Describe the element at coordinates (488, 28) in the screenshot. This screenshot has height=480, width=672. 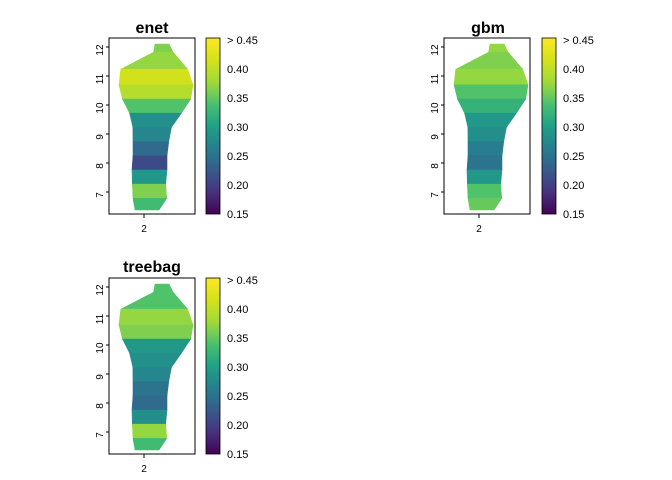
I see `panel-title: gbm` at that location.